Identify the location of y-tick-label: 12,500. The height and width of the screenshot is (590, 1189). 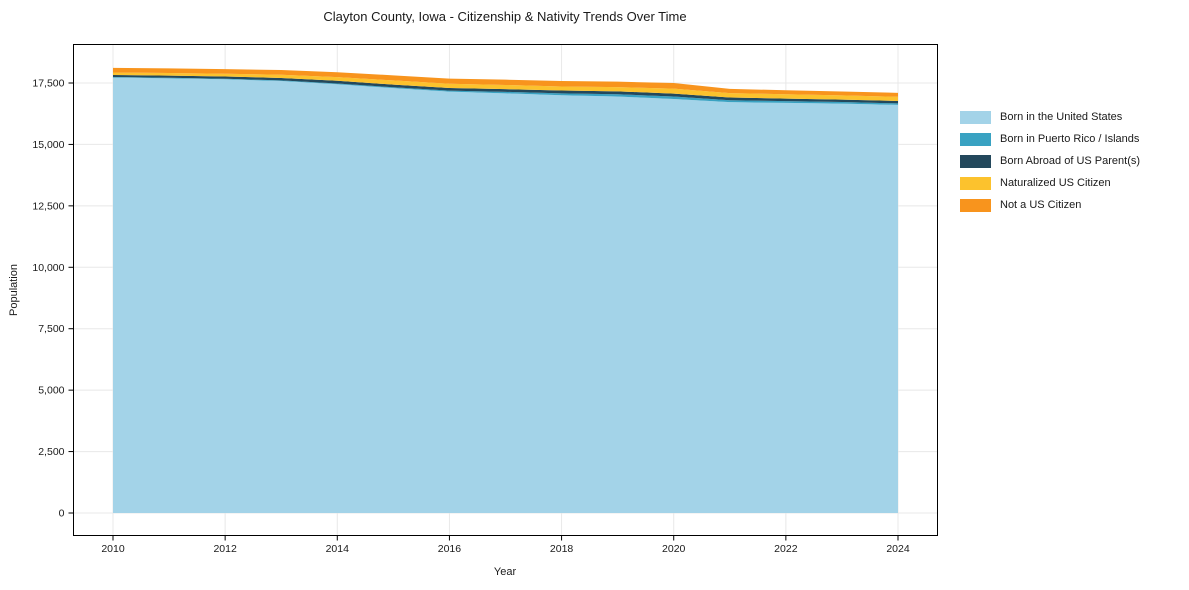
(48, 206).